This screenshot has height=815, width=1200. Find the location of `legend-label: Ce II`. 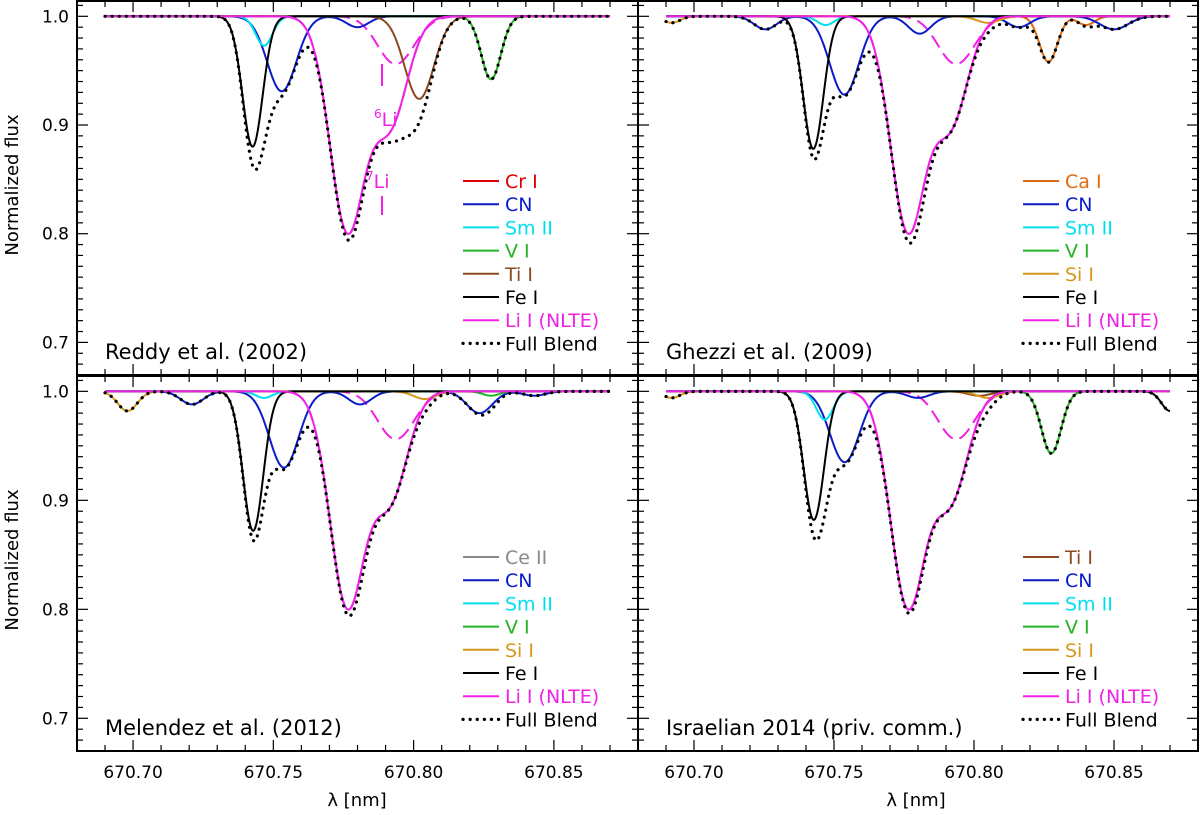

legend-label: Ce II is located at coordinates (526, 558).